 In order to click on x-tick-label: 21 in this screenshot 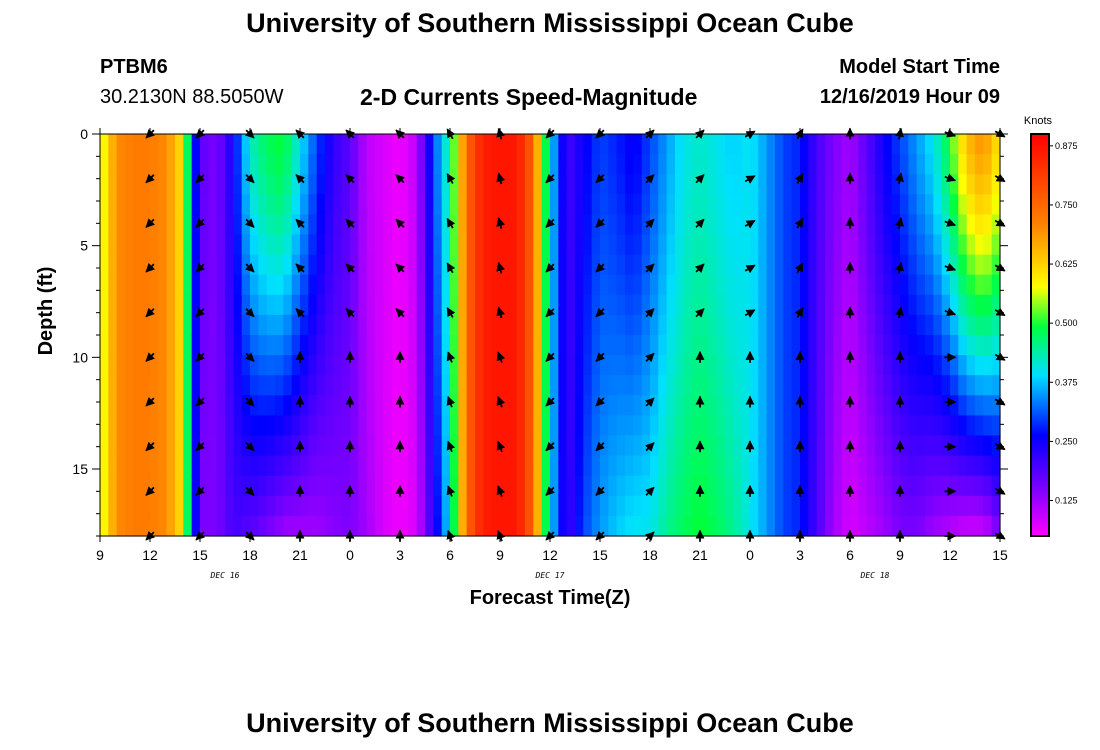, I will do `click(700, 555)`.